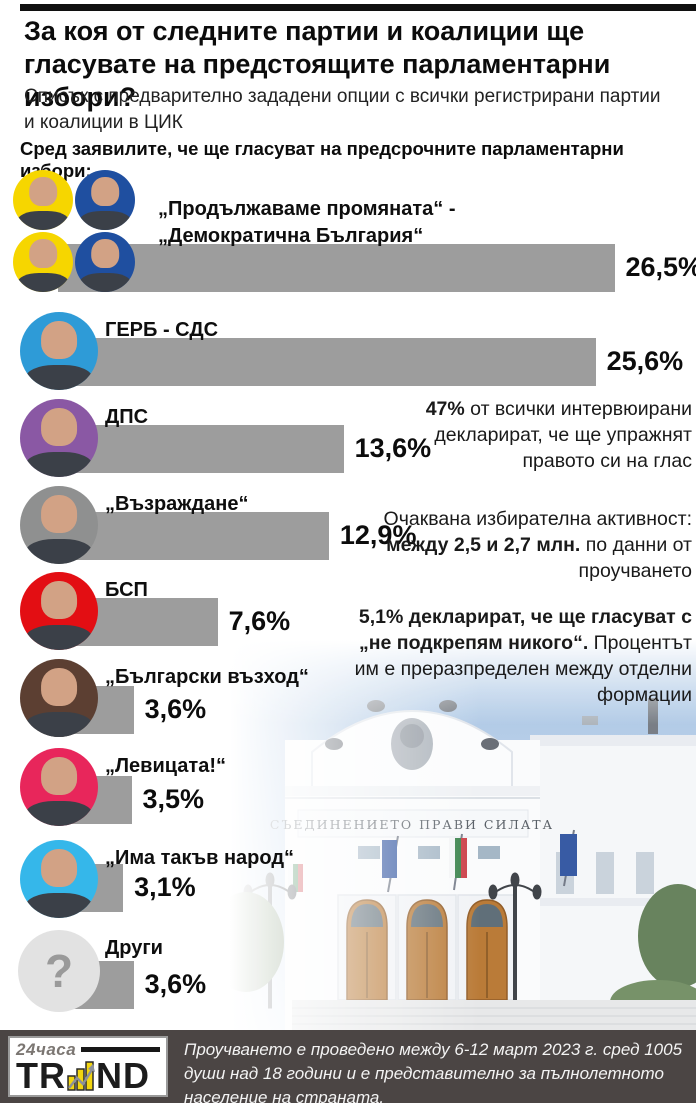 This screenshot has width=696, height=1103. I want to click on logo-masthead-row: 24часа, so click(88, 1049).